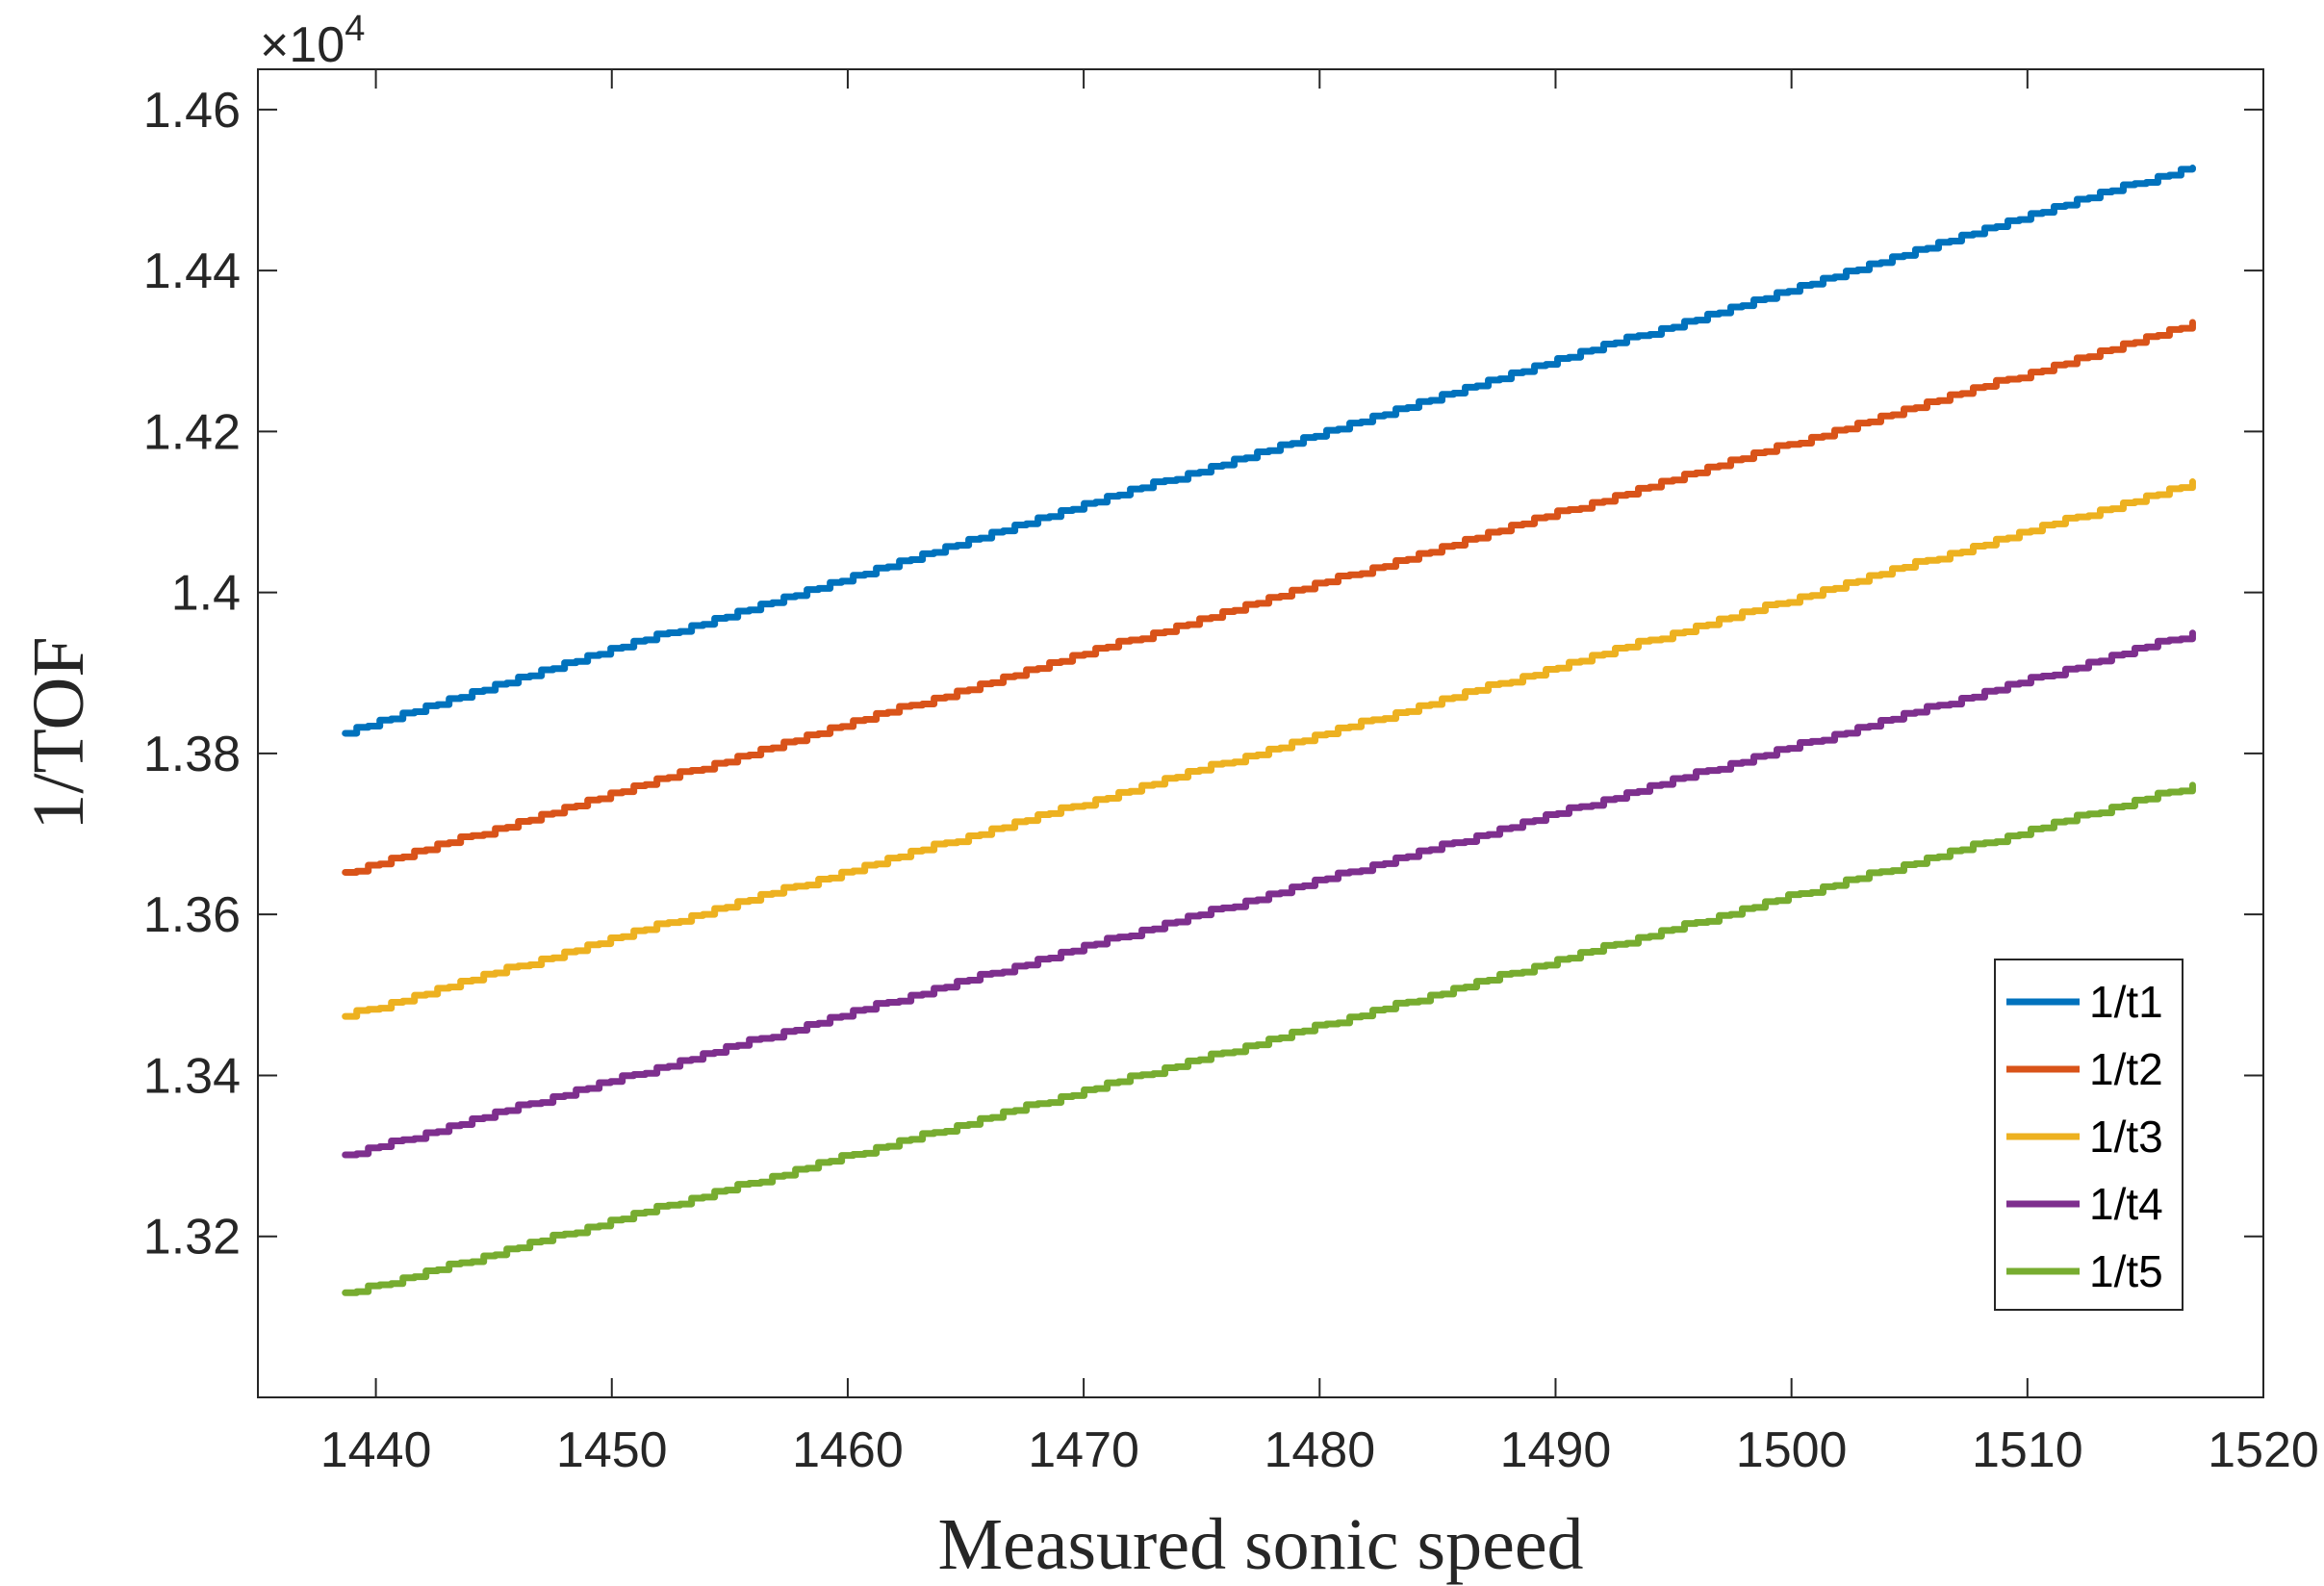  I want to click on x-tick-label: 1440, so click(376, 1450).